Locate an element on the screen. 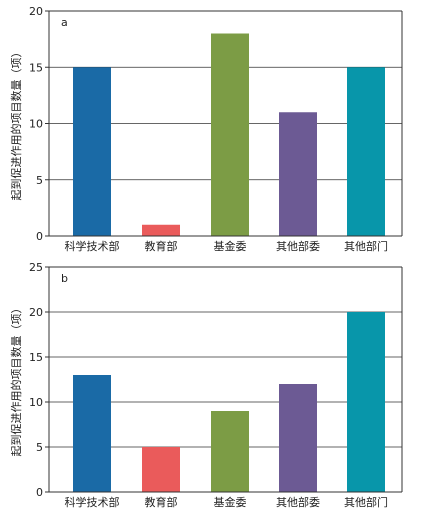 The height and width of the screenshot is (521, 430). panel-label: b is located at coordinates (64, 278).